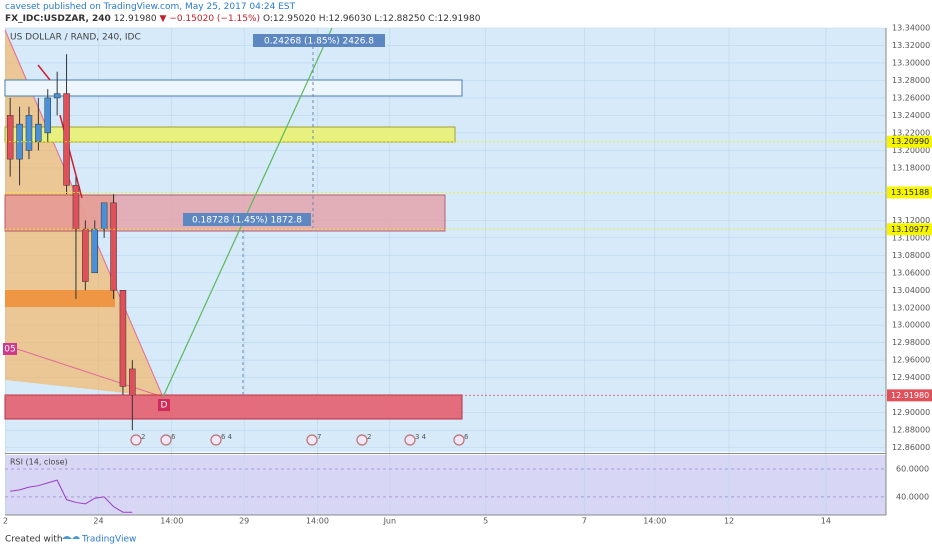 The image size is (932, 550). Describe the element at coordinates (44, 72) in the screenshot. I see `arrow` at that location.